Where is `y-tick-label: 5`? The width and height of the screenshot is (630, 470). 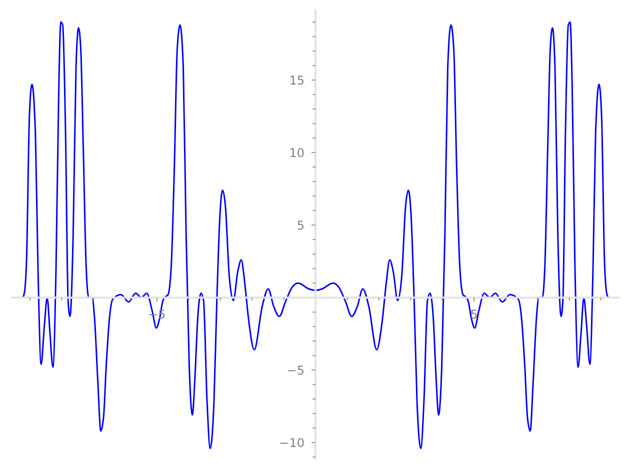
y-tick-label: 5 is located at coordinates (300, 225).